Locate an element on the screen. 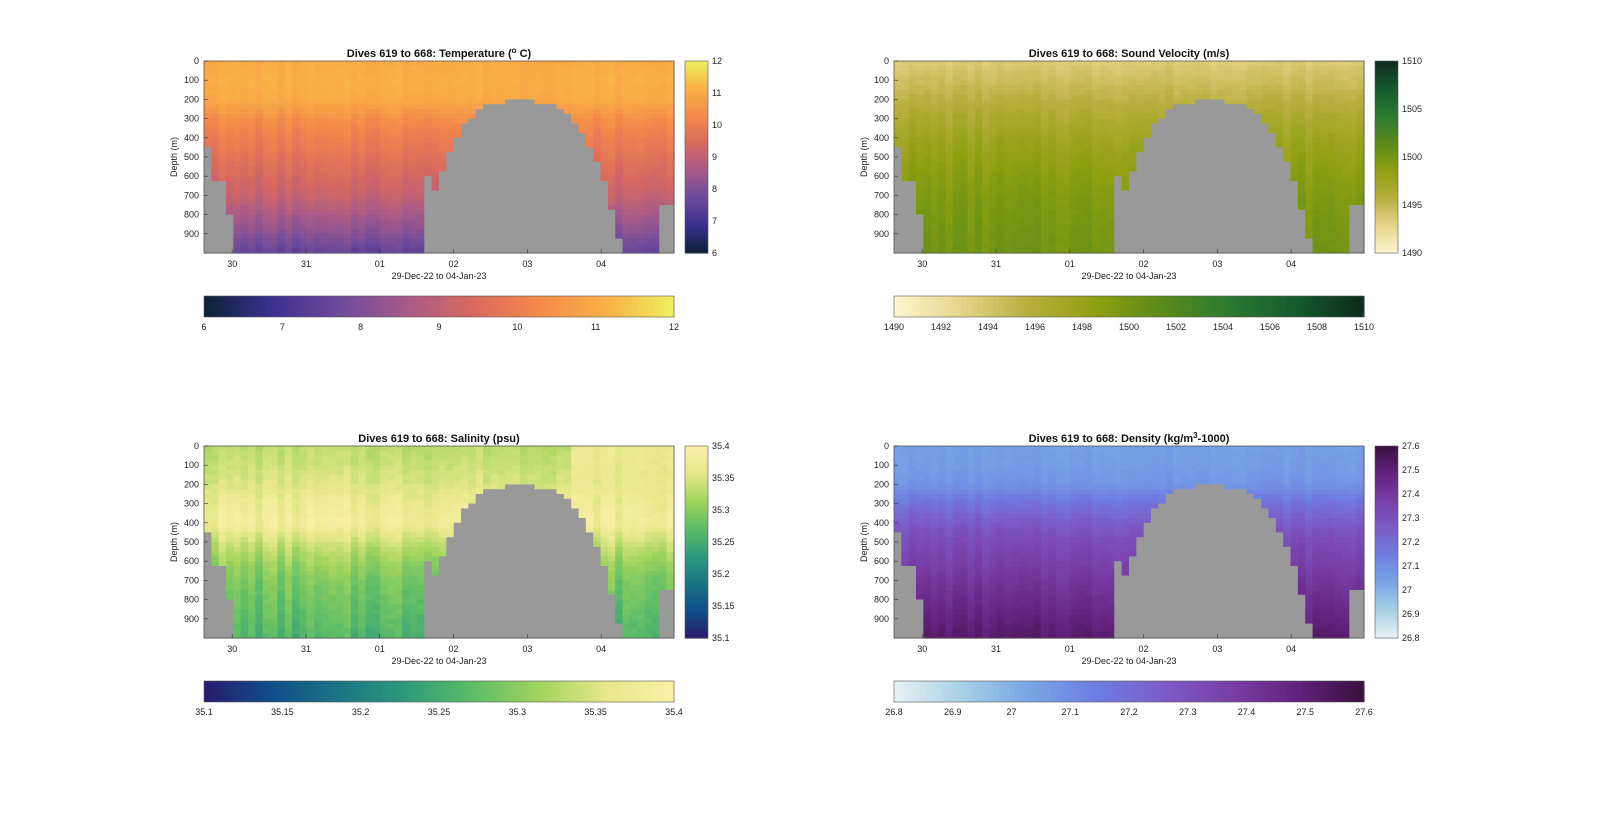 Image resolution: width=1600 pixels, height=830 pixels. temperature-hcolorbar-tick-label: 6 is located at coordinates (203, 327).